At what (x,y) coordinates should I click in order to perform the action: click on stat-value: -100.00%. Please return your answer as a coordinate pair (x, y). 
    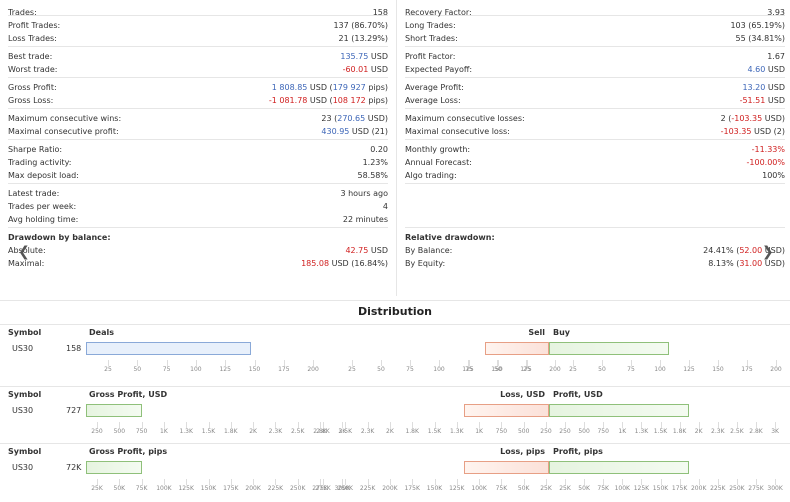
    Looking at the image, I should click on (766, 162).